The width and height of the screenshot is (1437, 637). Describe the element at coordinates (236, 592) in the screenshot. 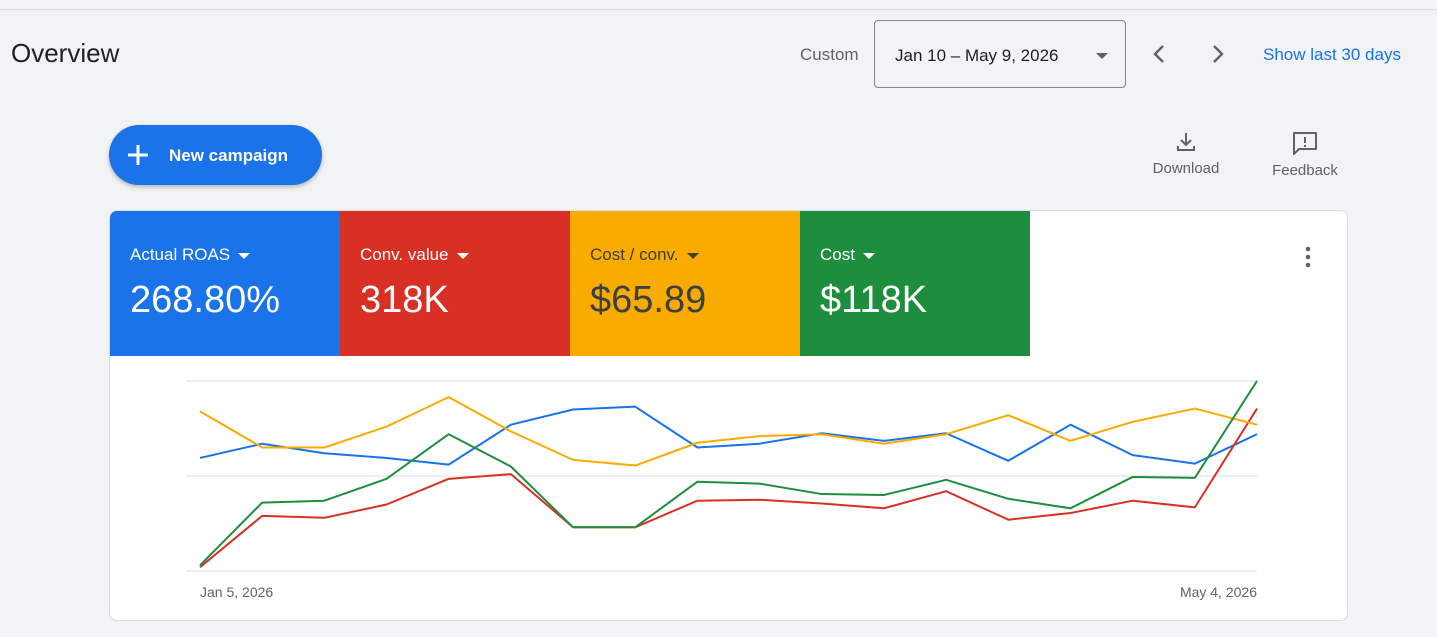

I see `x-tick-label: Jan 5, 2026` at that location.